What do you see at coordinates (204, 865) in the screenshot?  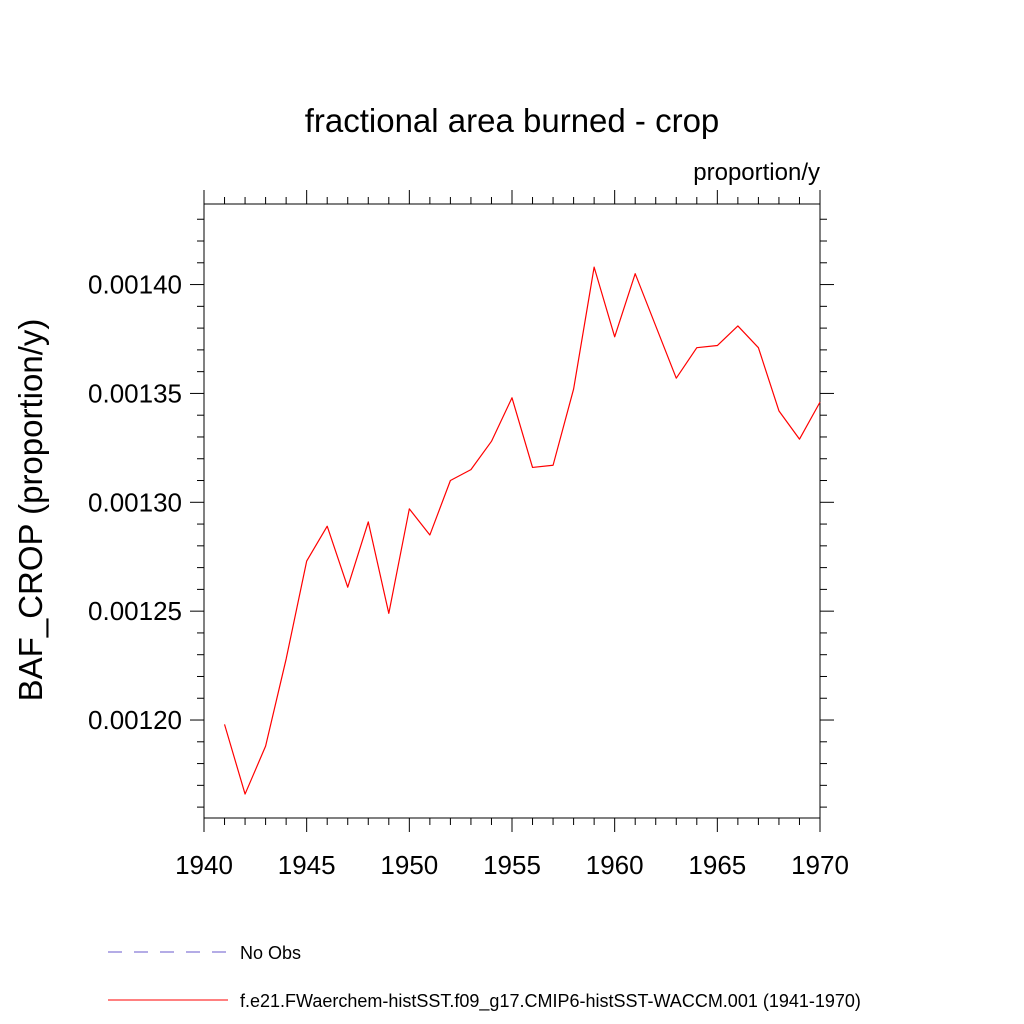 I see `x-tick-label: 1940` at bounding box center [204, 865].